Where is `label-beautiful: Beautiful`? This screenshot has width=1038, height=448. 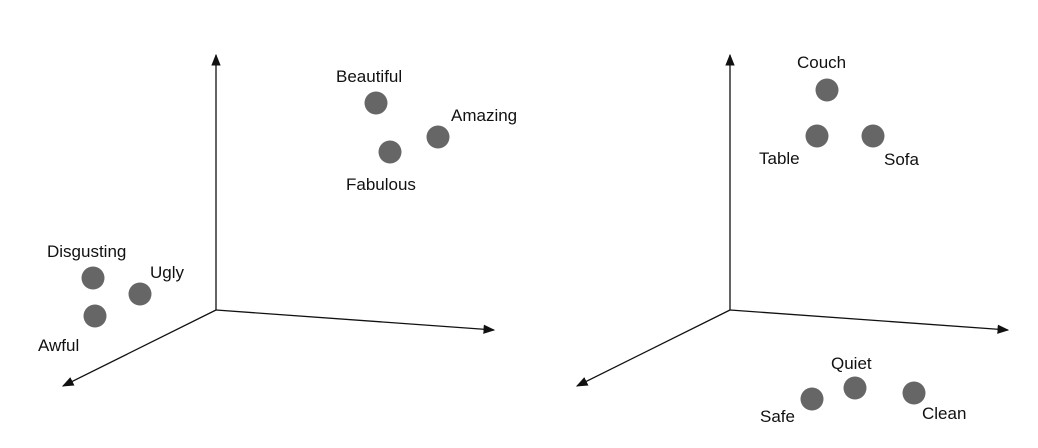 label-beautiful: Beautiful is located at coordinates (369, 76).